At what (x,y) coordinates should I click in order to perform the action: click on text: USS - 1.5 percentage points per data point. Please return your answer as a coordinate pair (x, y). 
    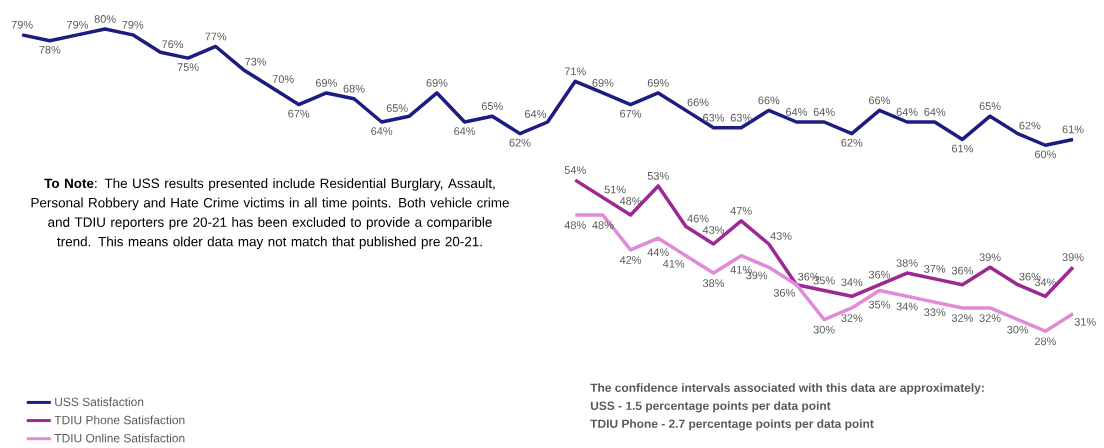
    Looking at the image, I should click on (710, 407).